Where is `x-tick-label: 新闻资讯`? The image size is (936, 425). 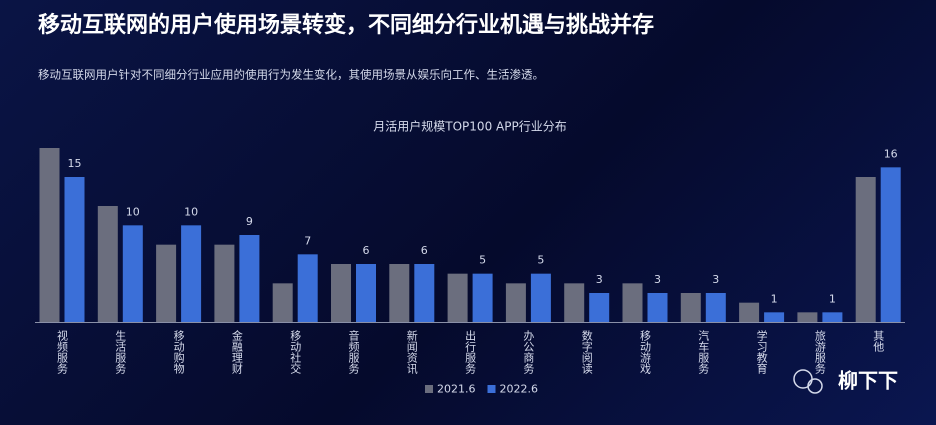 x-tick-label: 新闻资讯 is located at coordinates (411, 352).